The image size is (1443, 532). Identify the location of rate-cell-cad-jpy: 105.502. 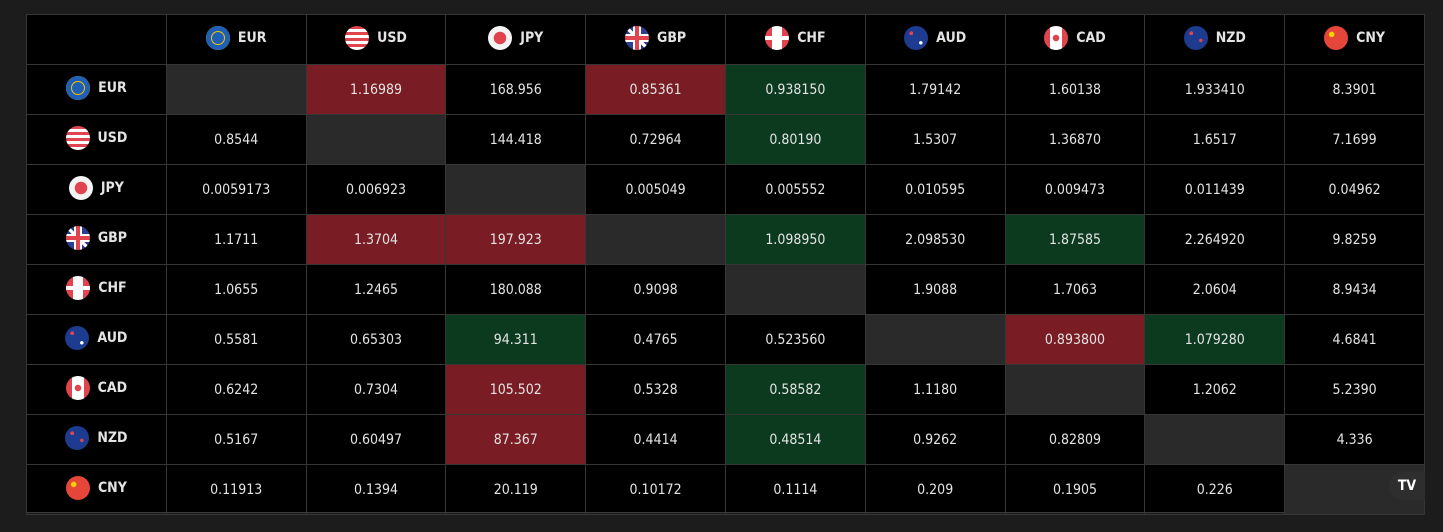
(516, 389).